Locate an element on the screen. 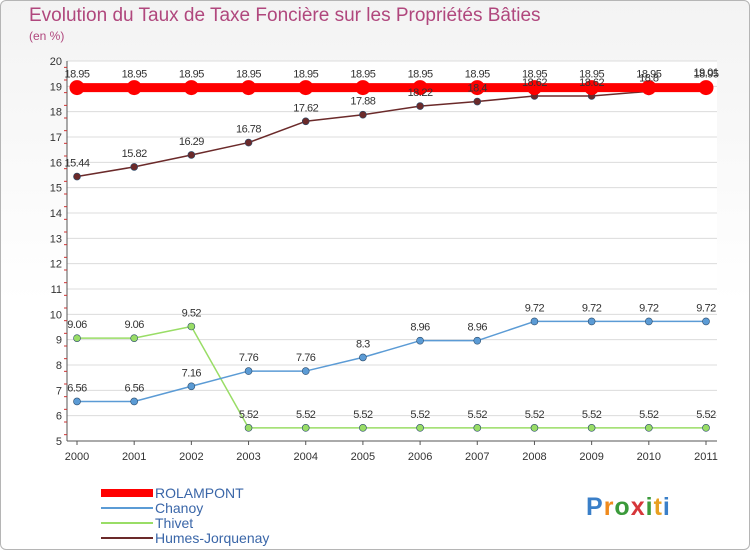 The width and height of the screenshot is (750, 550). x-tick-label: 2010 is located at coordinates (649, 457).